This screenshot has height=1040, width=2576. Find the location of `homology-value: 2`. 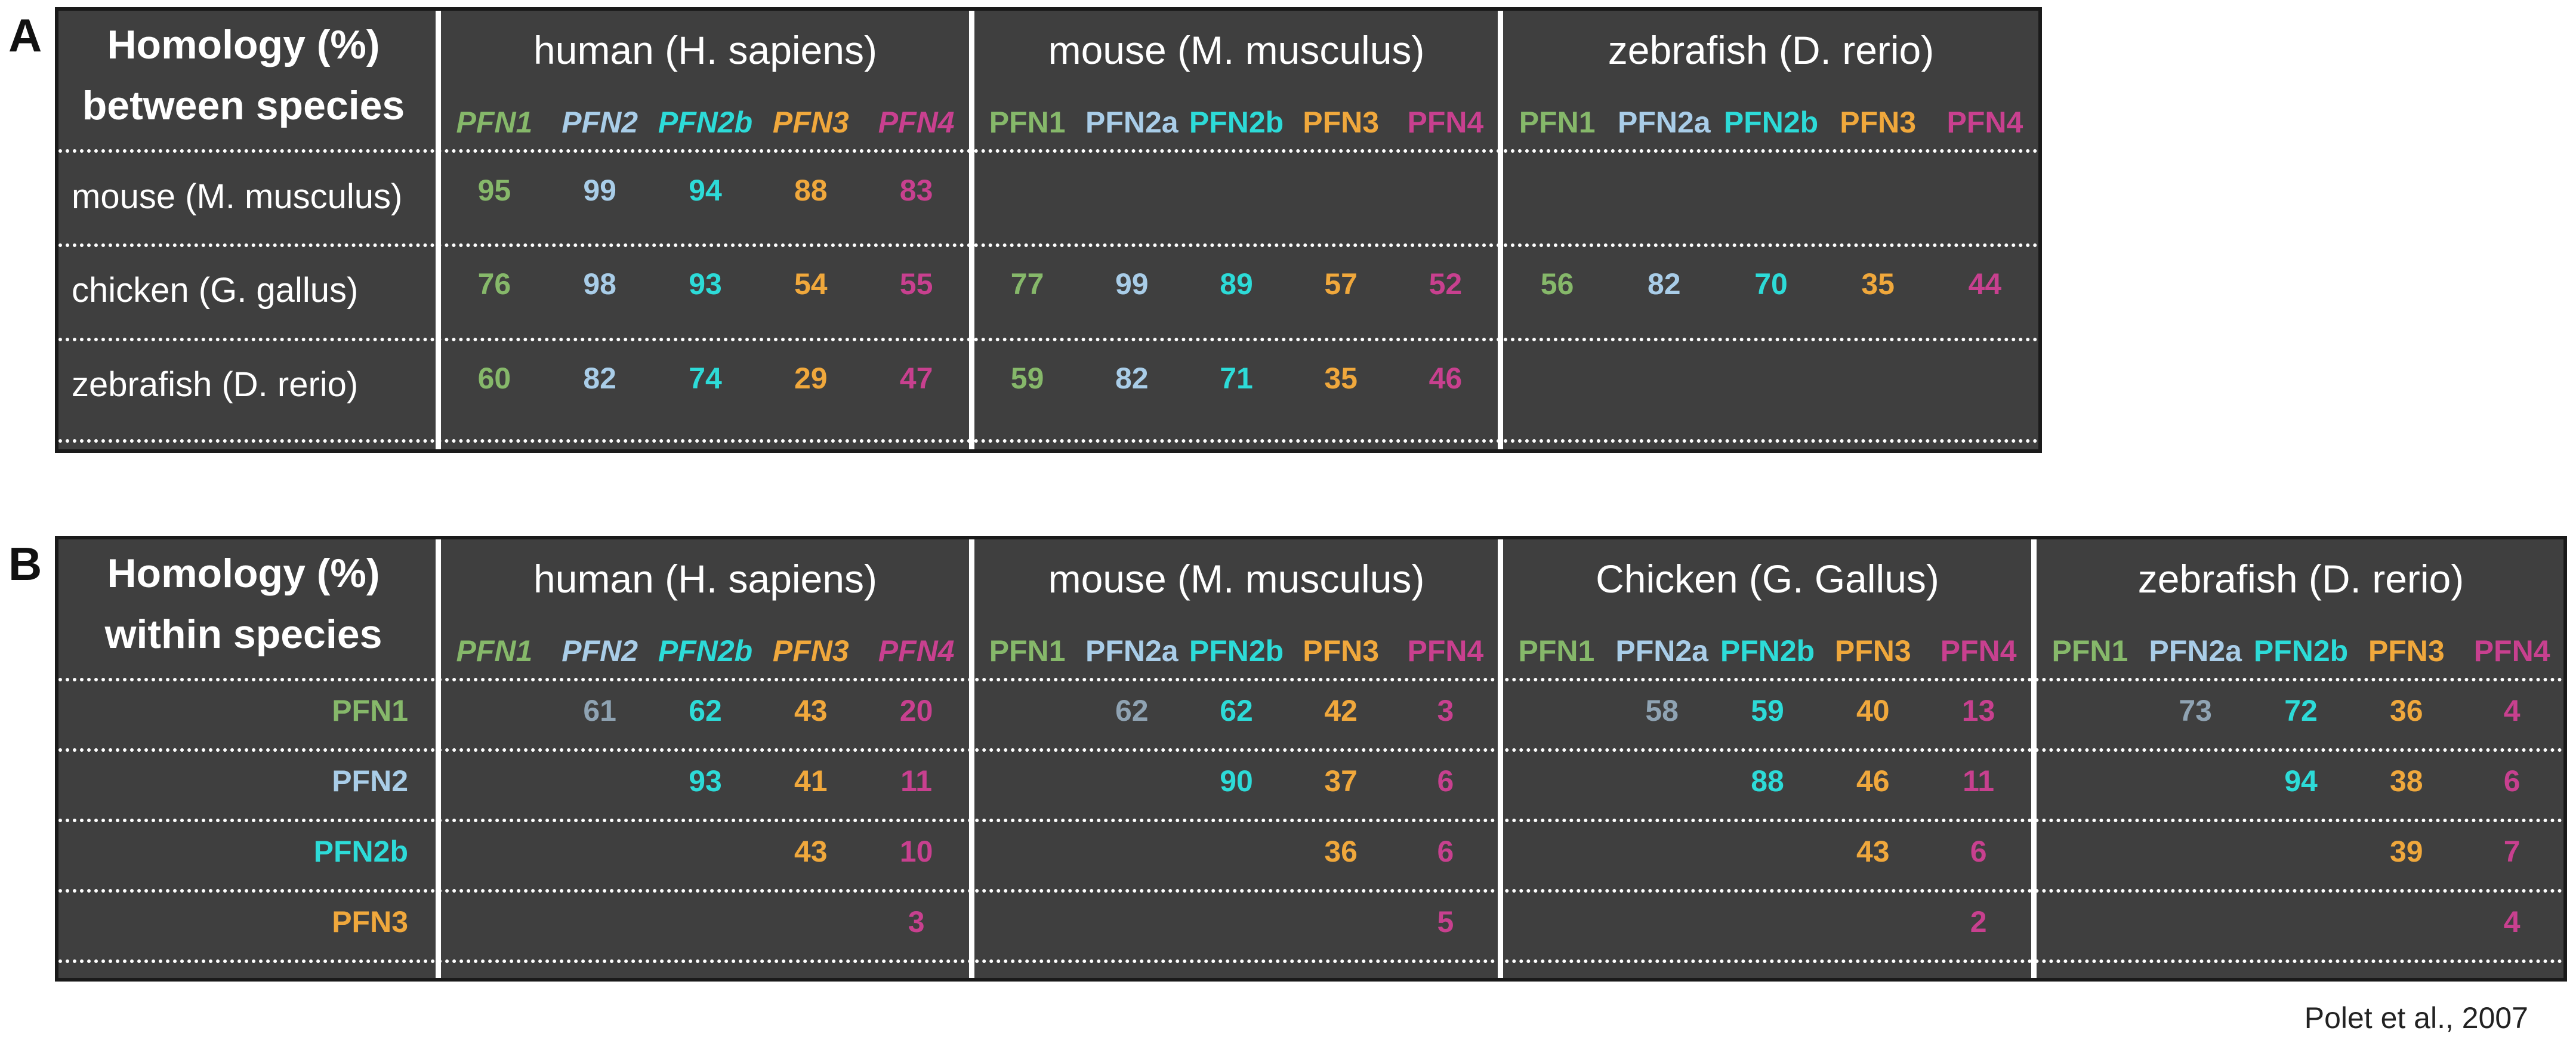

homology-value: 2 is located at coordinates (1978, 922).